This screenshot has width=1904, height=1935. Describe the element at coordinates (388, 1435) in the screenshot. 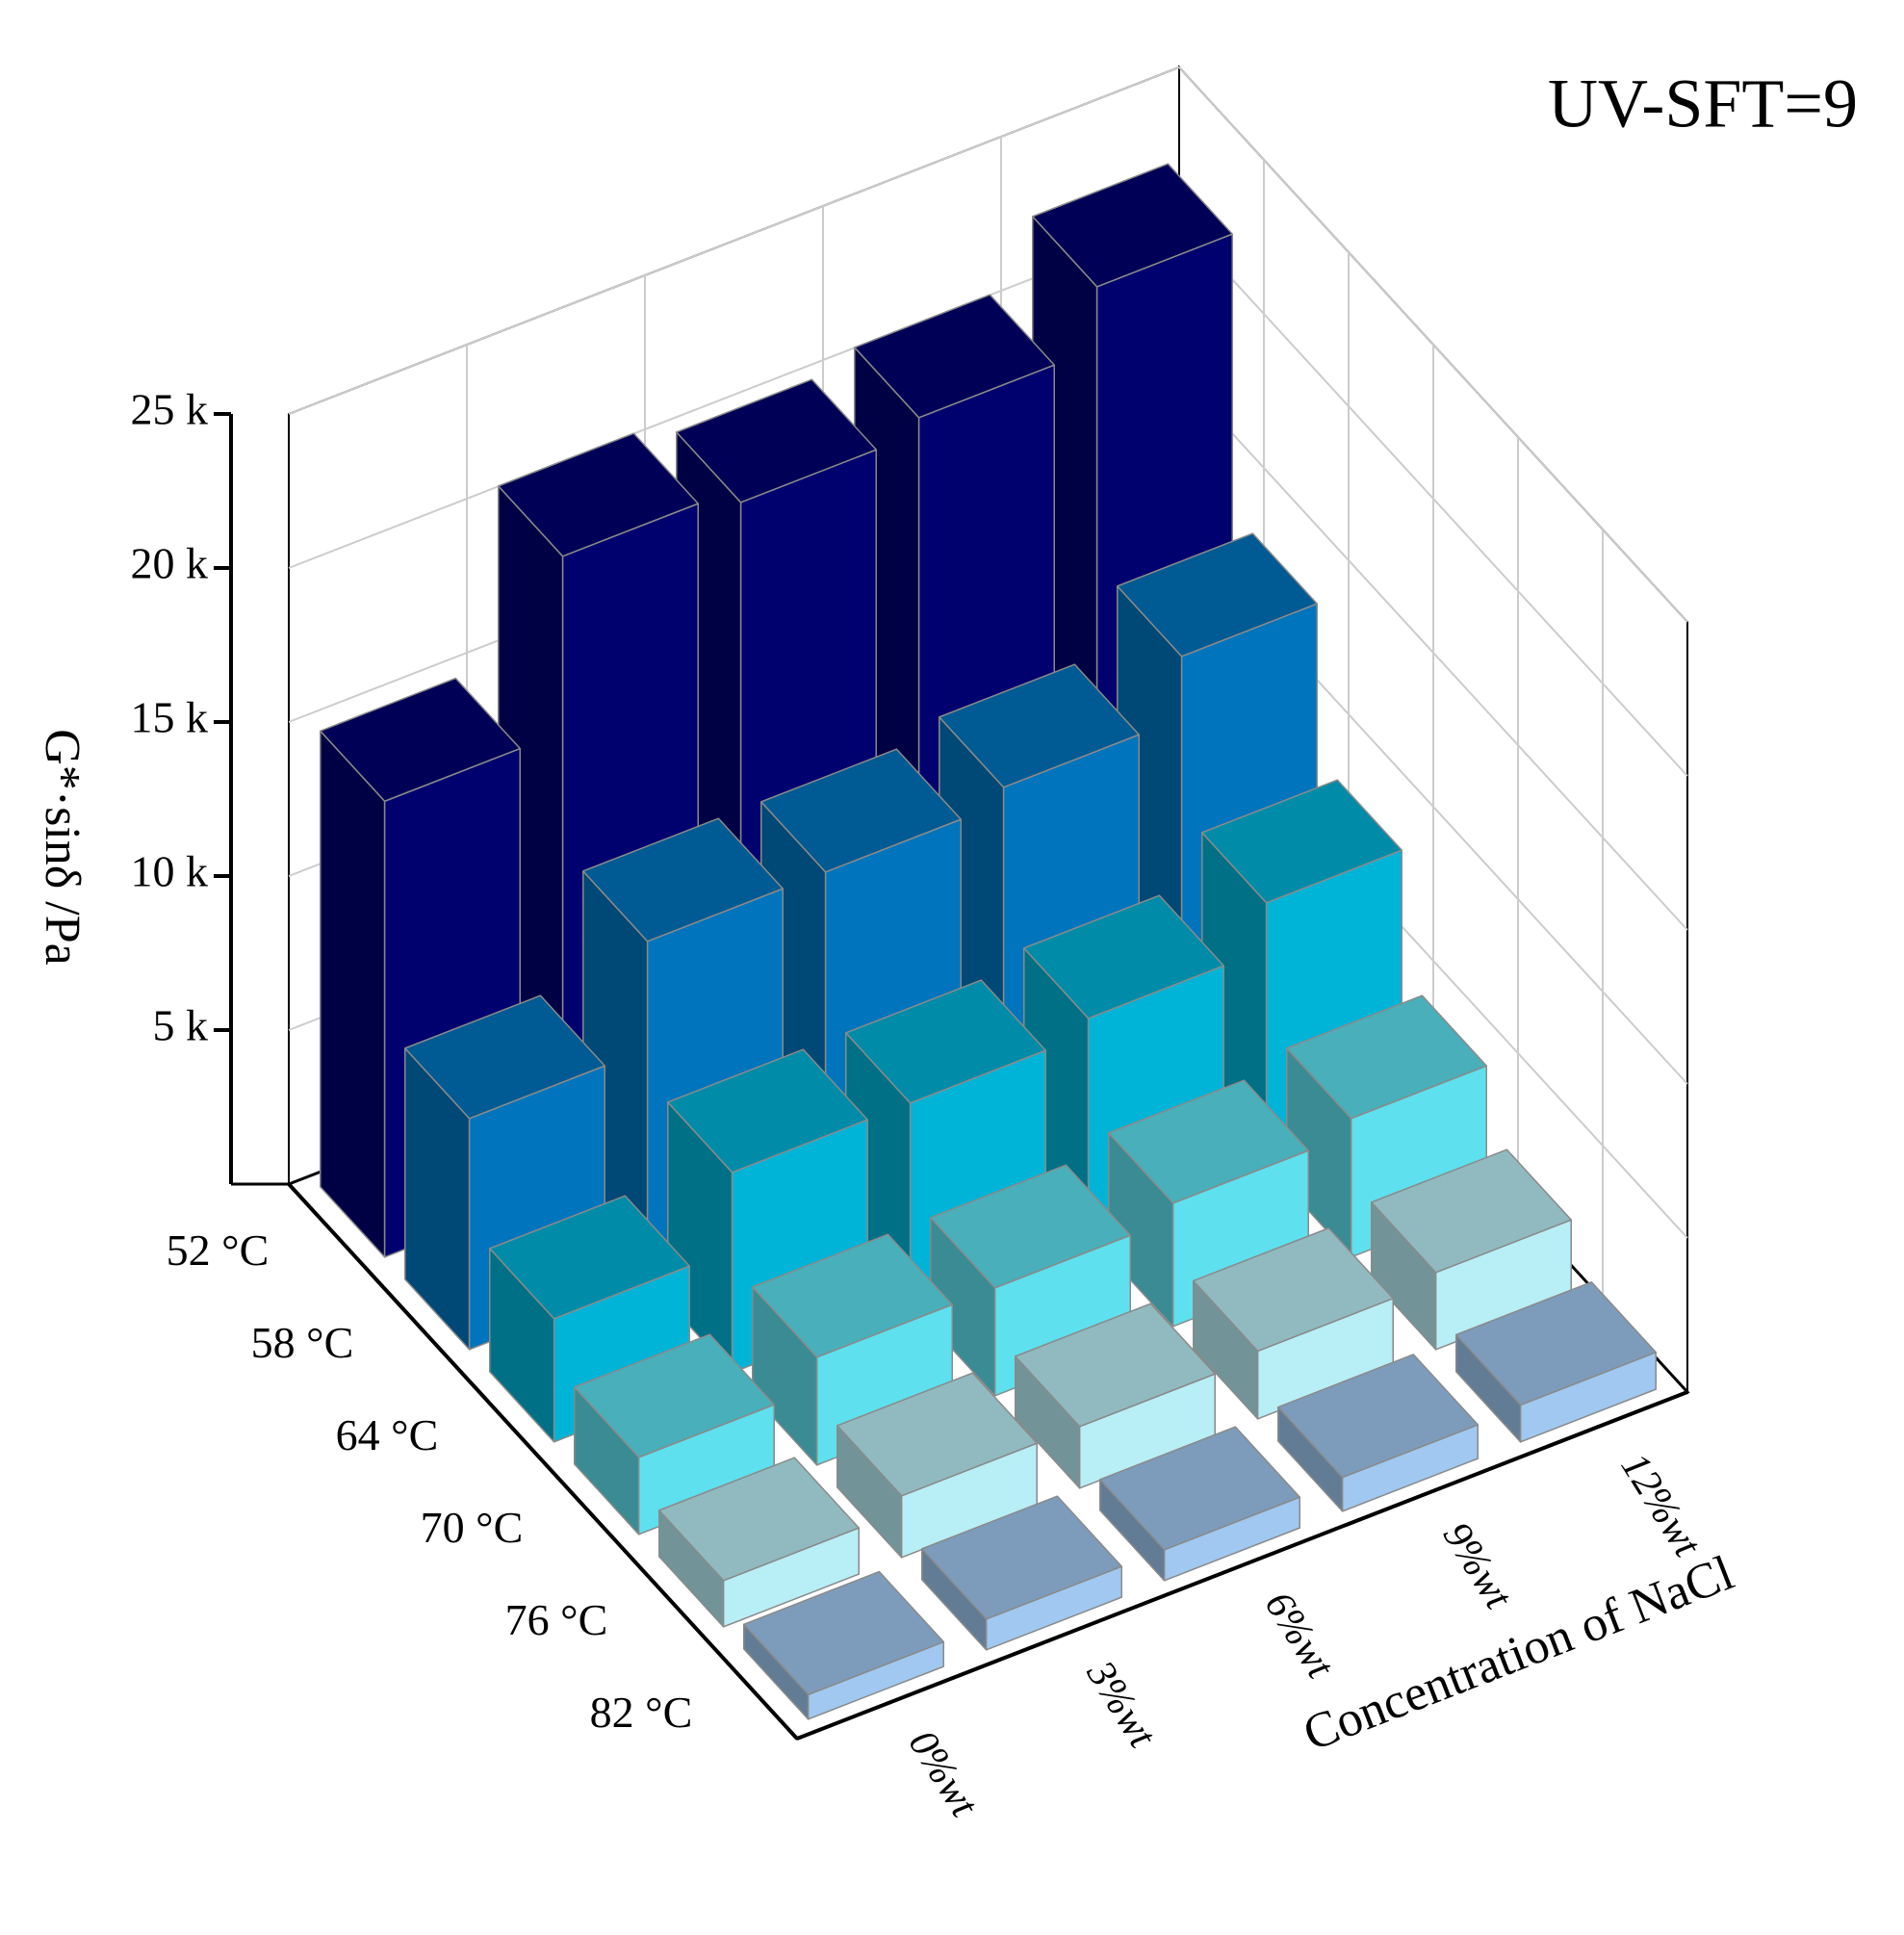

I see `series-label: 64 °C` at that location.